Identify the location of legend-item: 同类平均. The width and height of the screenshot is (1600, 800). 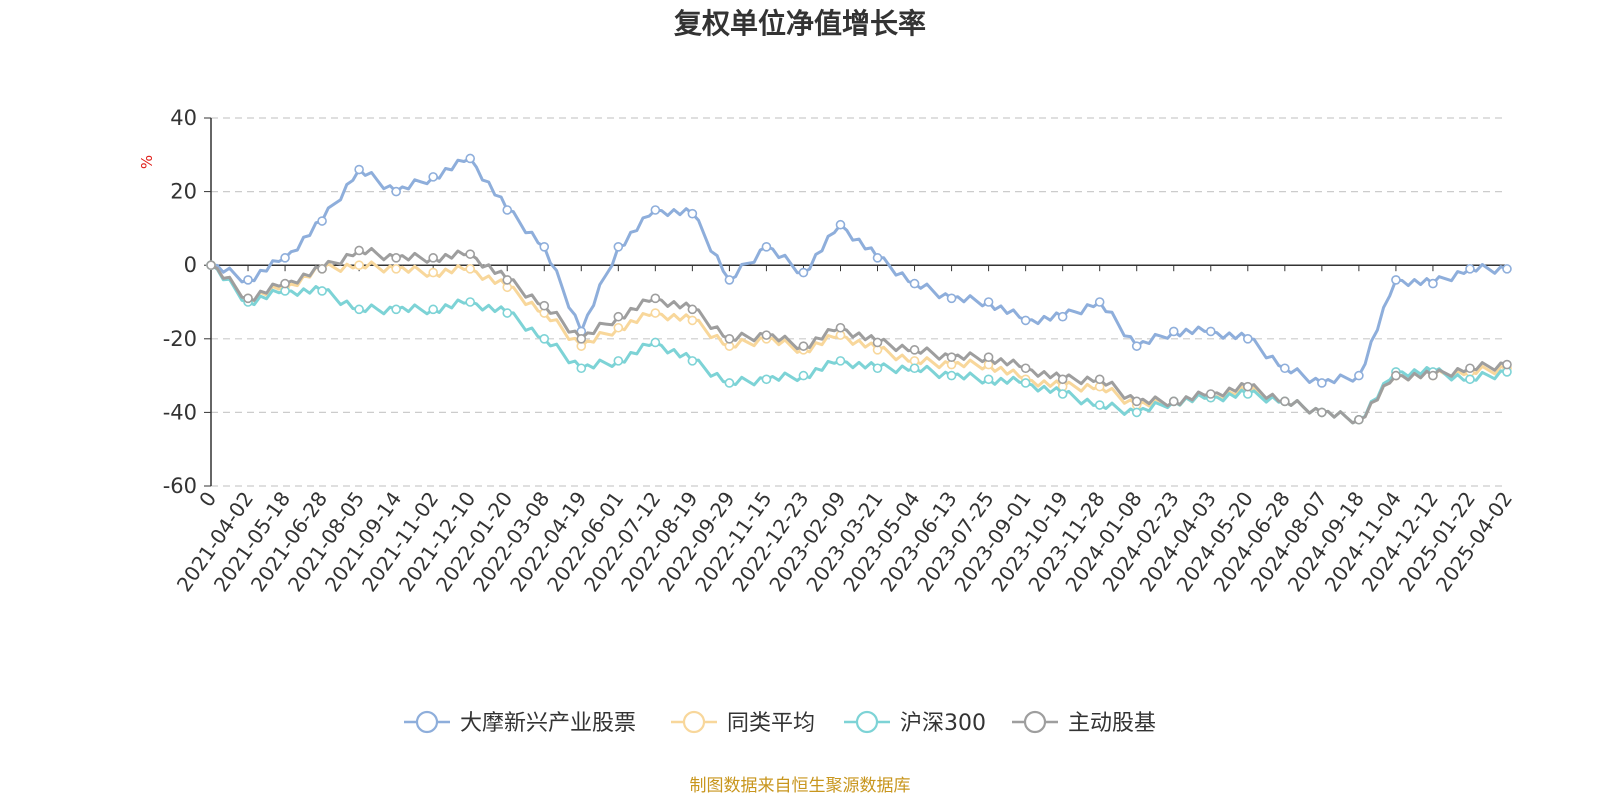
(743, 723).